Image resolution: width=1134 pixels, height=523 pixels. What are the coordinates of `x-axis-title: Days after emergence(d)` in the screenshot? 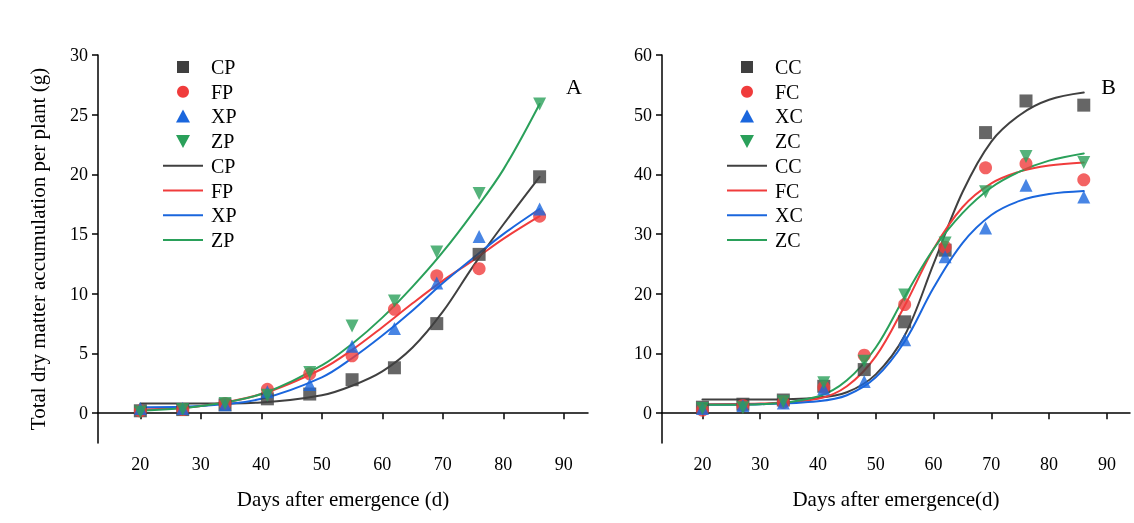 It's located at (896, 498).